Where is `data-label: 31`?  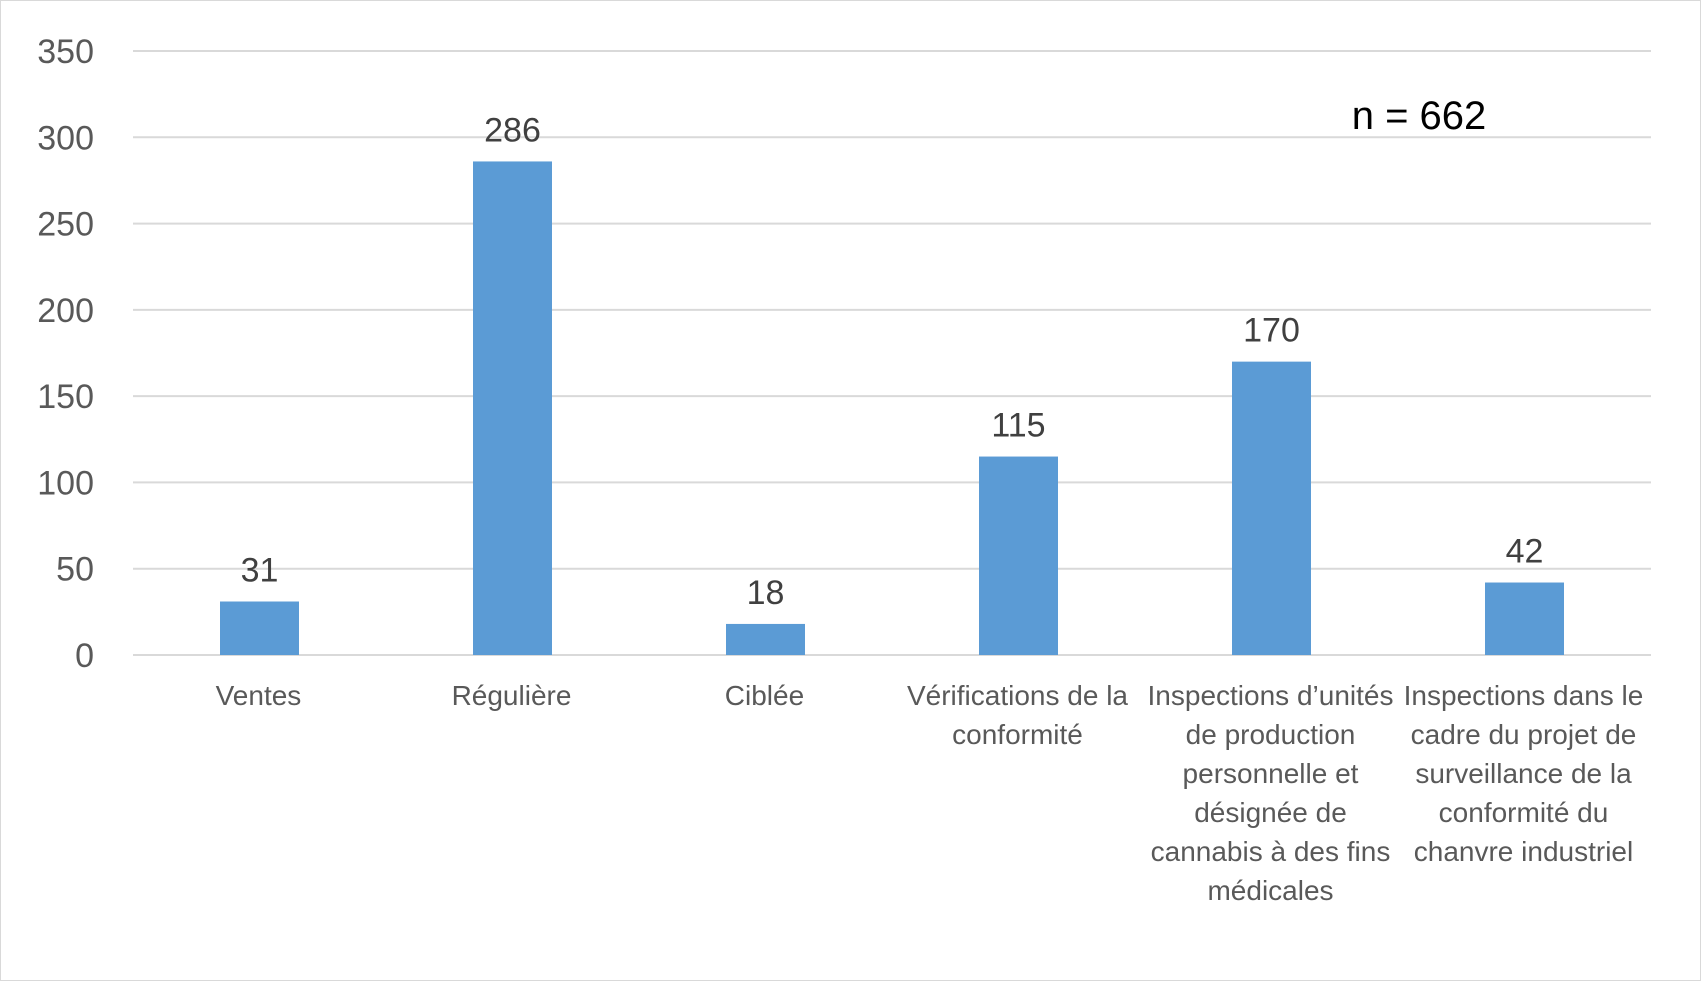 data-label: 31 is located at coordinates (260, 571).